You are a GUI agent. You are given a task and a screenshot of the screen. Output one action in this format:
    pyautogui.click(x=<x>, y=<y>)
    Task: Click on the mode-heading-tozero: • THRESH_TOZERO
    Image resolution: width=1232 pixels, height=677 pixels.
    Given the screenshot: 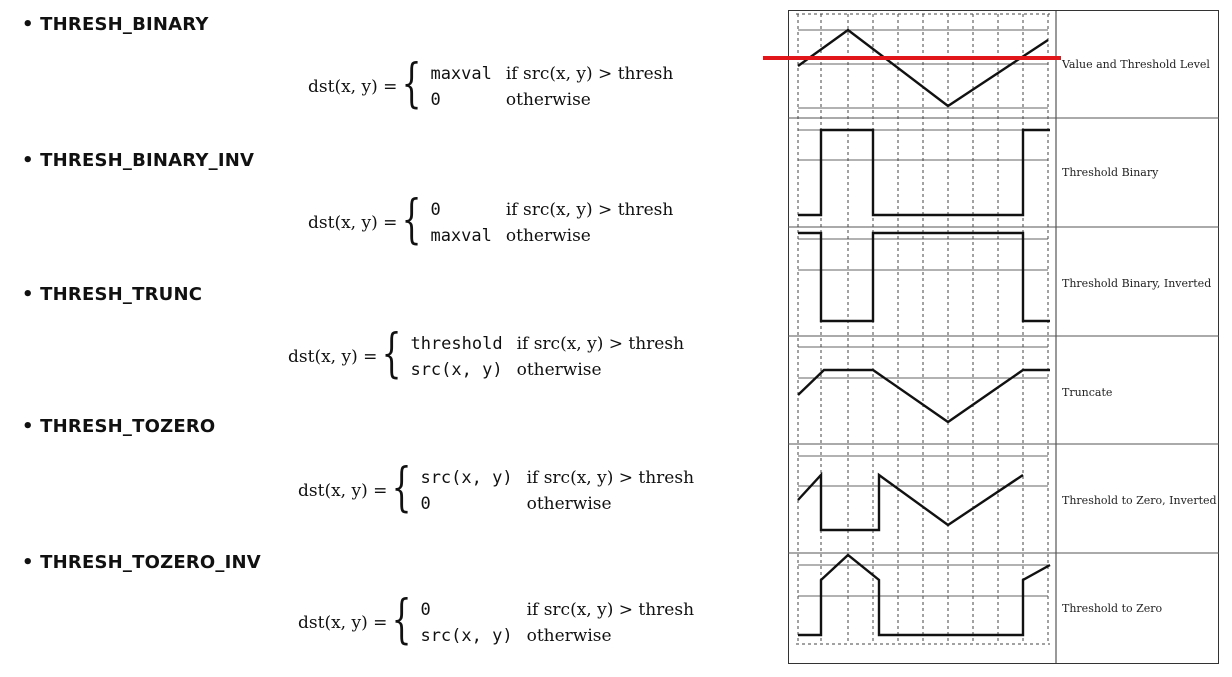 What is the action you would take?
    pyautogui.click(x=119, y=426)
    